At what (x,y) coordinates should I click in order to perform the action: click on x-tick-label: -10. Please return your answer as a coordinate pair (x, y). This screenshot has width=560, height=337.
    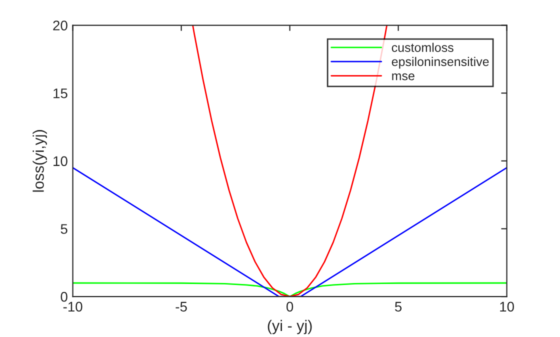
    Looking at the image, I should click on (72, 307).